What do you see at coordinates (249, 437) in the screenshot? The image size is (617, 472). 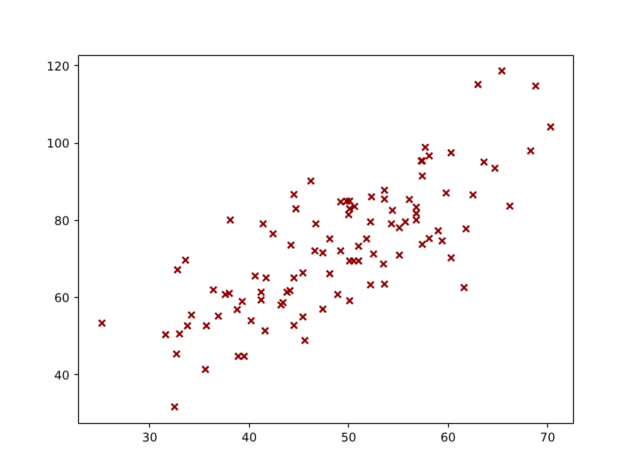 I see `x-tick-label: 40` at bounding box center [249, 437].